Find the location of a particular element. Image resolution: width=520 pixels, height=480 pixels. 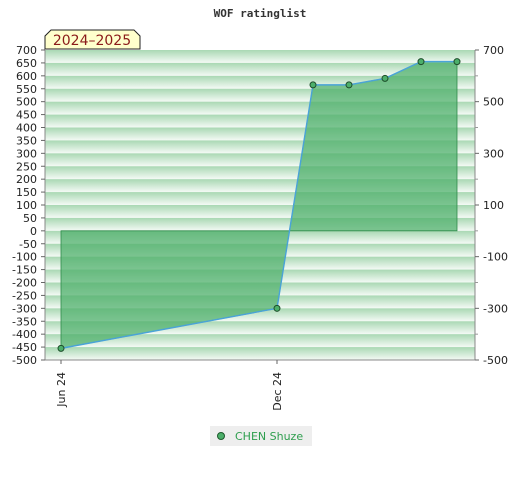

y-left-tick-label: 350 is located at coordinates (26, 140).